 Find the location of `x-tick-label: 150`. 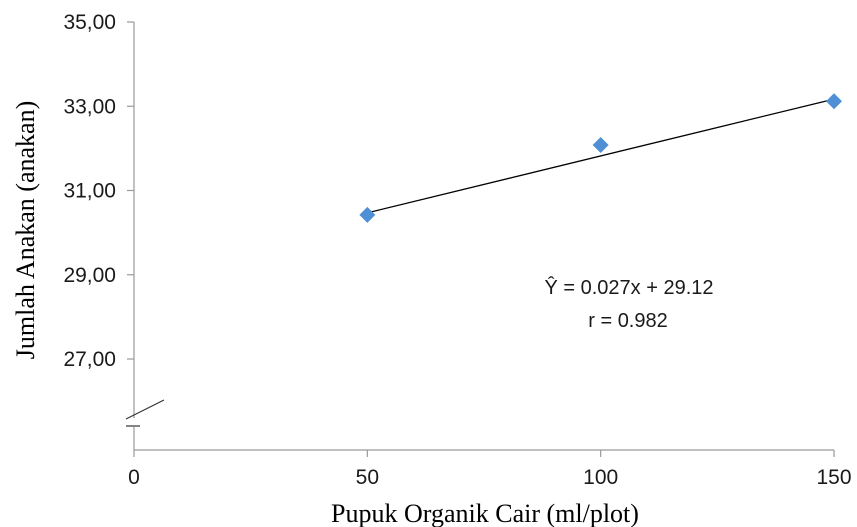

x-tick-label: 150 is located at coordinates (833, 477).